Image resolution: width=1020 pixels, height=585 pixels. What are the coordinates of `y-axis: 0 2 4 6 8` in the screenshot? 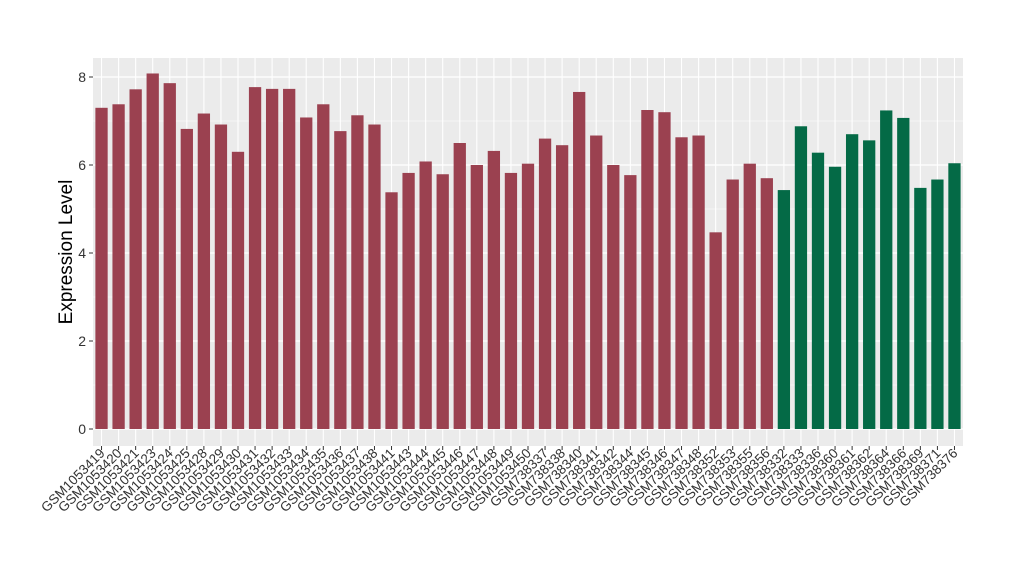 It's located at (85, 253).